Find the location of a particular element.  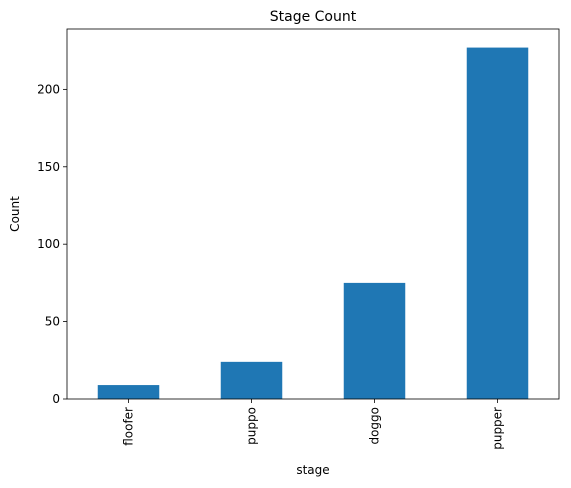

x-axis: floofer puppo doggo pupper is located at coordinates (313, 424).